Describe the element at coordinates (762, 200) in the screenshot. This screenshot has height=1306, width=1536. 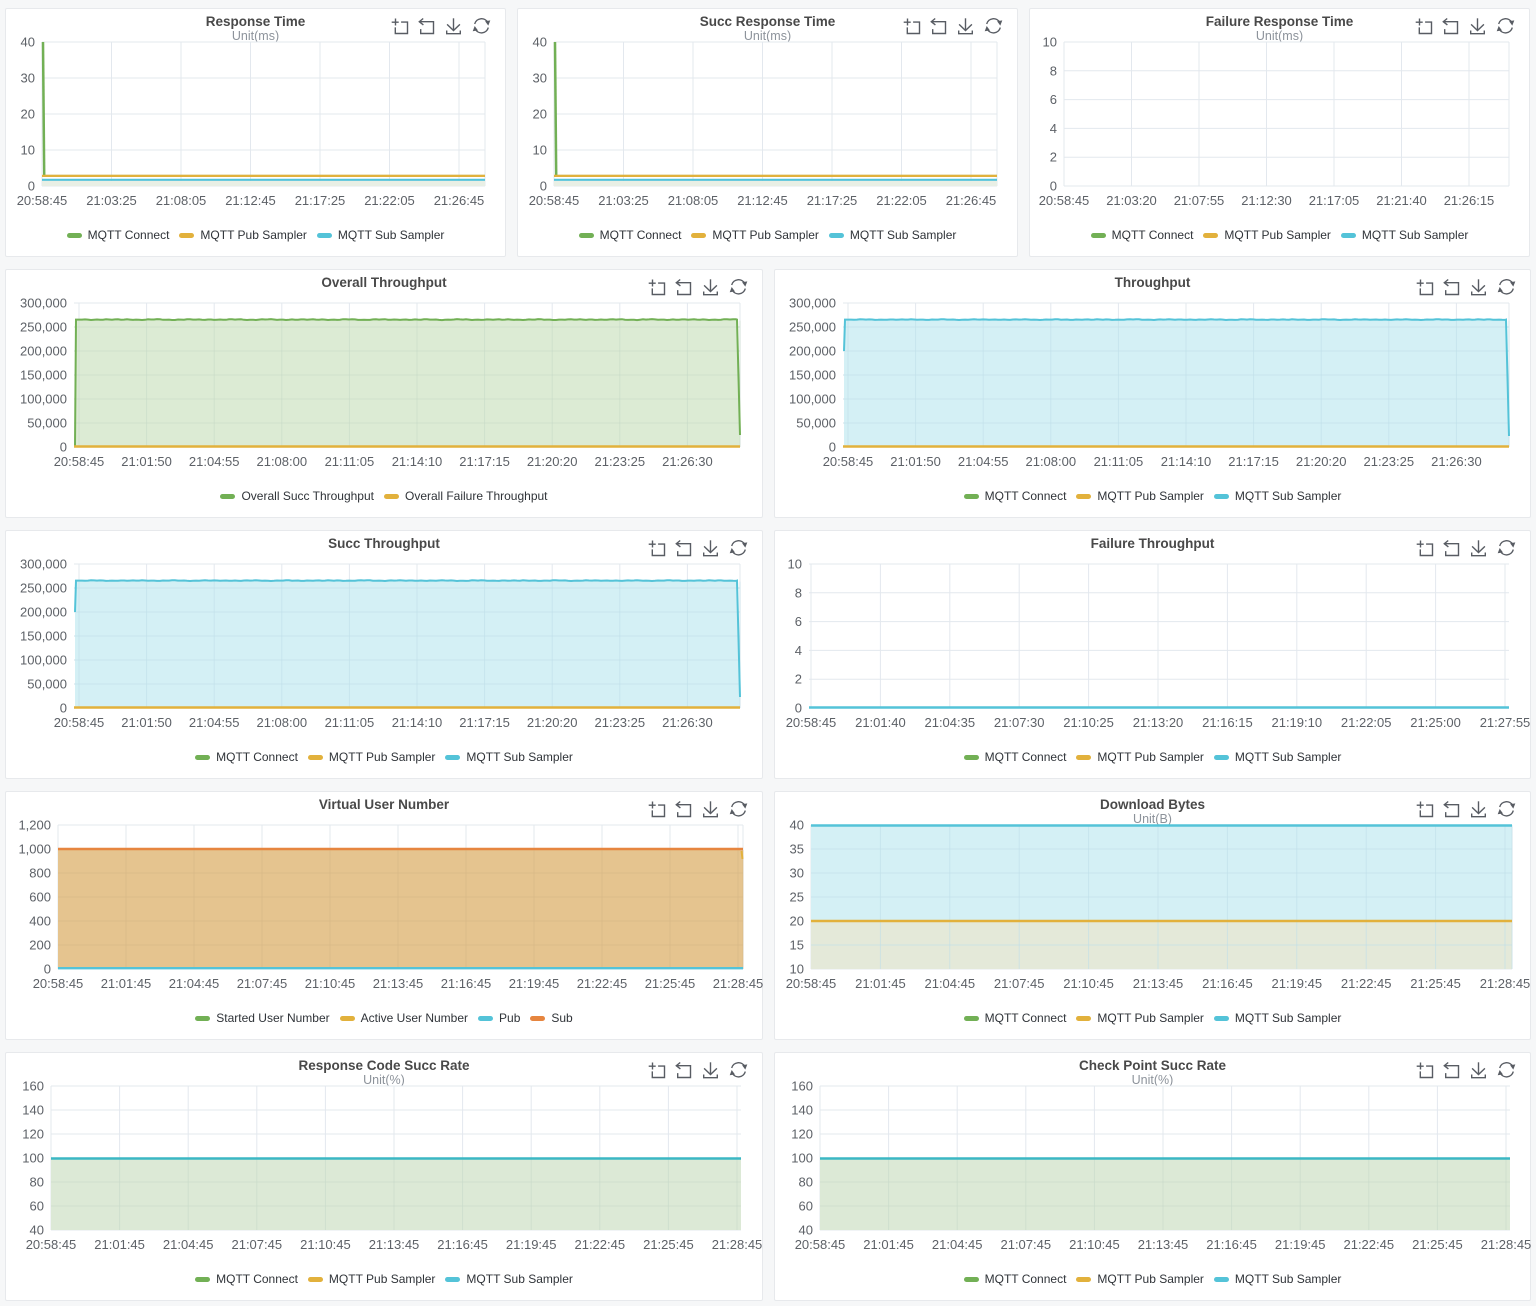
I see `svg-text: 21:12:45` at that location.